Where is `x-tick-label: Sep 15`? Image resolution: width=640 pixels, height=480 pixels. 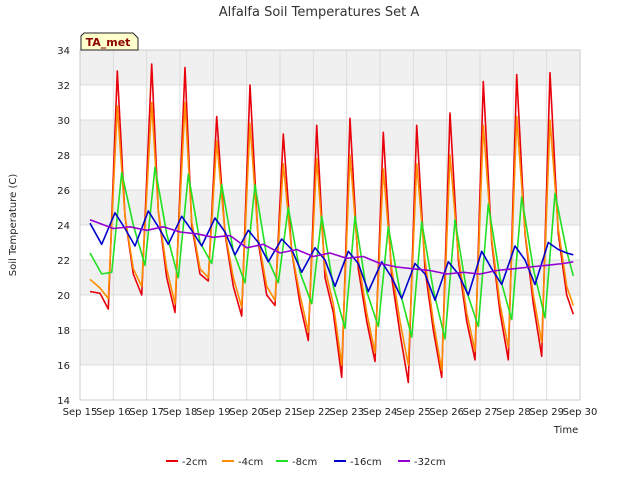
x-tick-label: Sep 15 is located at coordinates (80, 412).